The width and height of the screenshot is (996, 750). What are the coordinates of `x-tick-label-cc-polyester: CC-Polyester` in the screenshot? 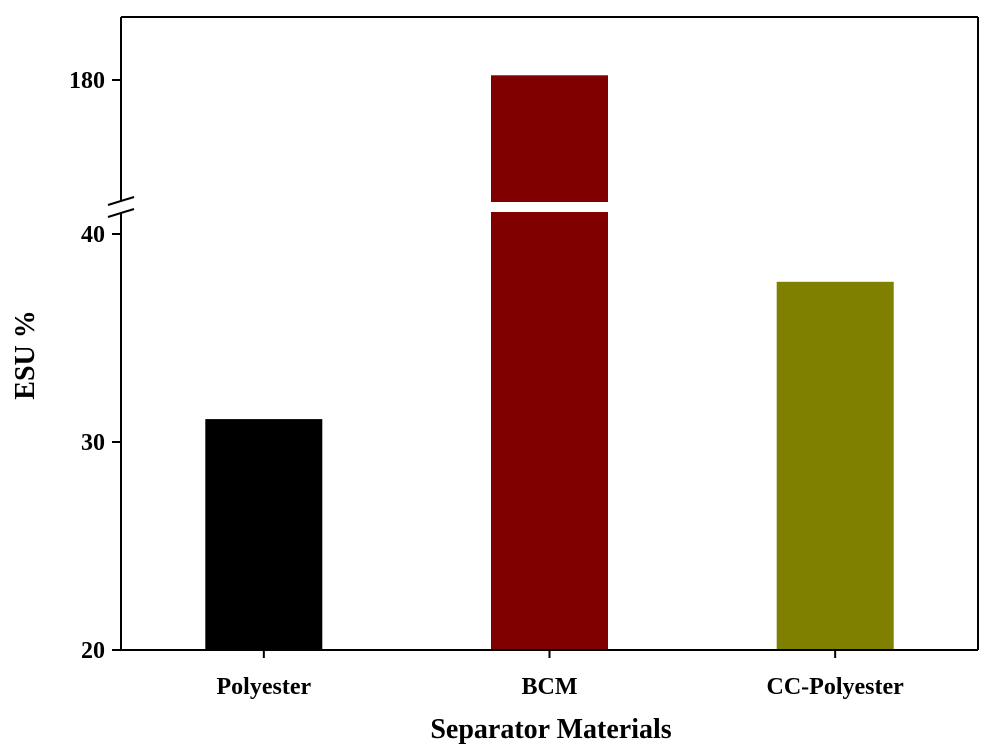 It's located at (836, 687).